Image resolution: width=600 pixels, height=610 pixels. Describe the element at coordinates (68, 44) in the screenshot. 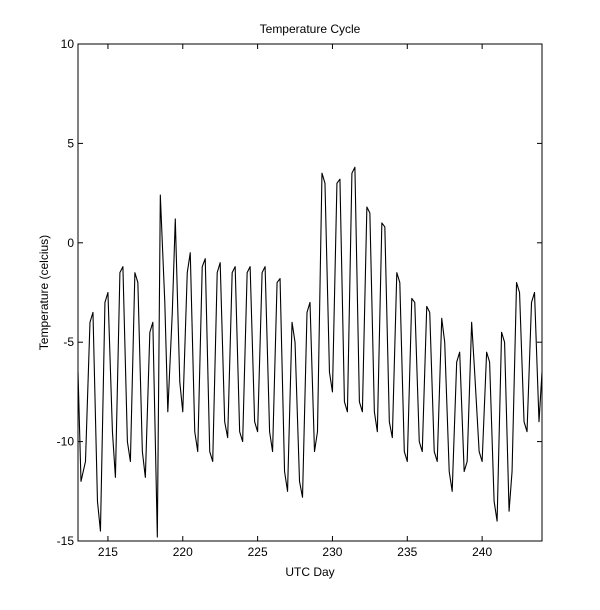

I see `y-tick-label: 10` at that location.